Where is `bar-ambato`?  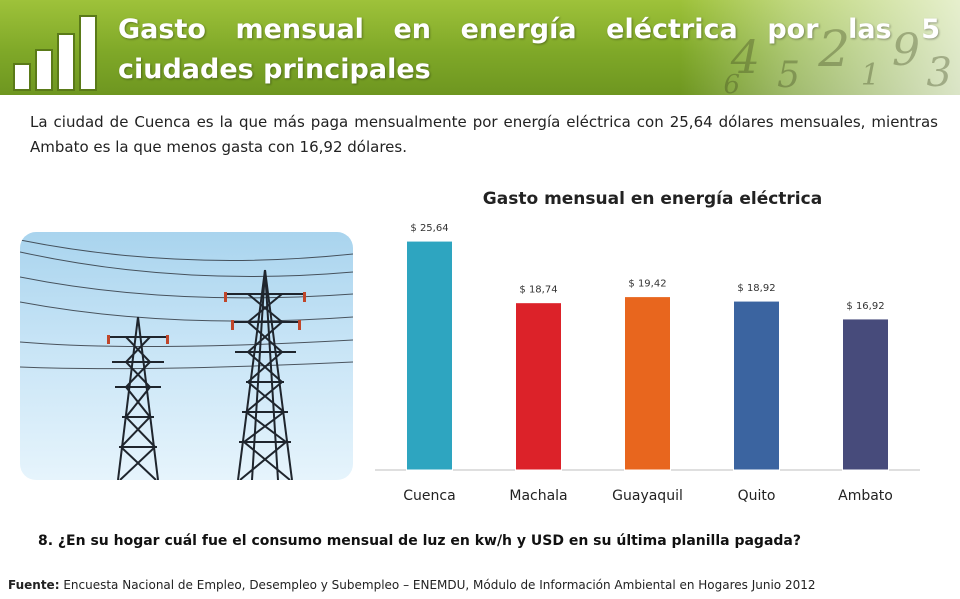 bar-ambato is located at coordinates (865, 394).